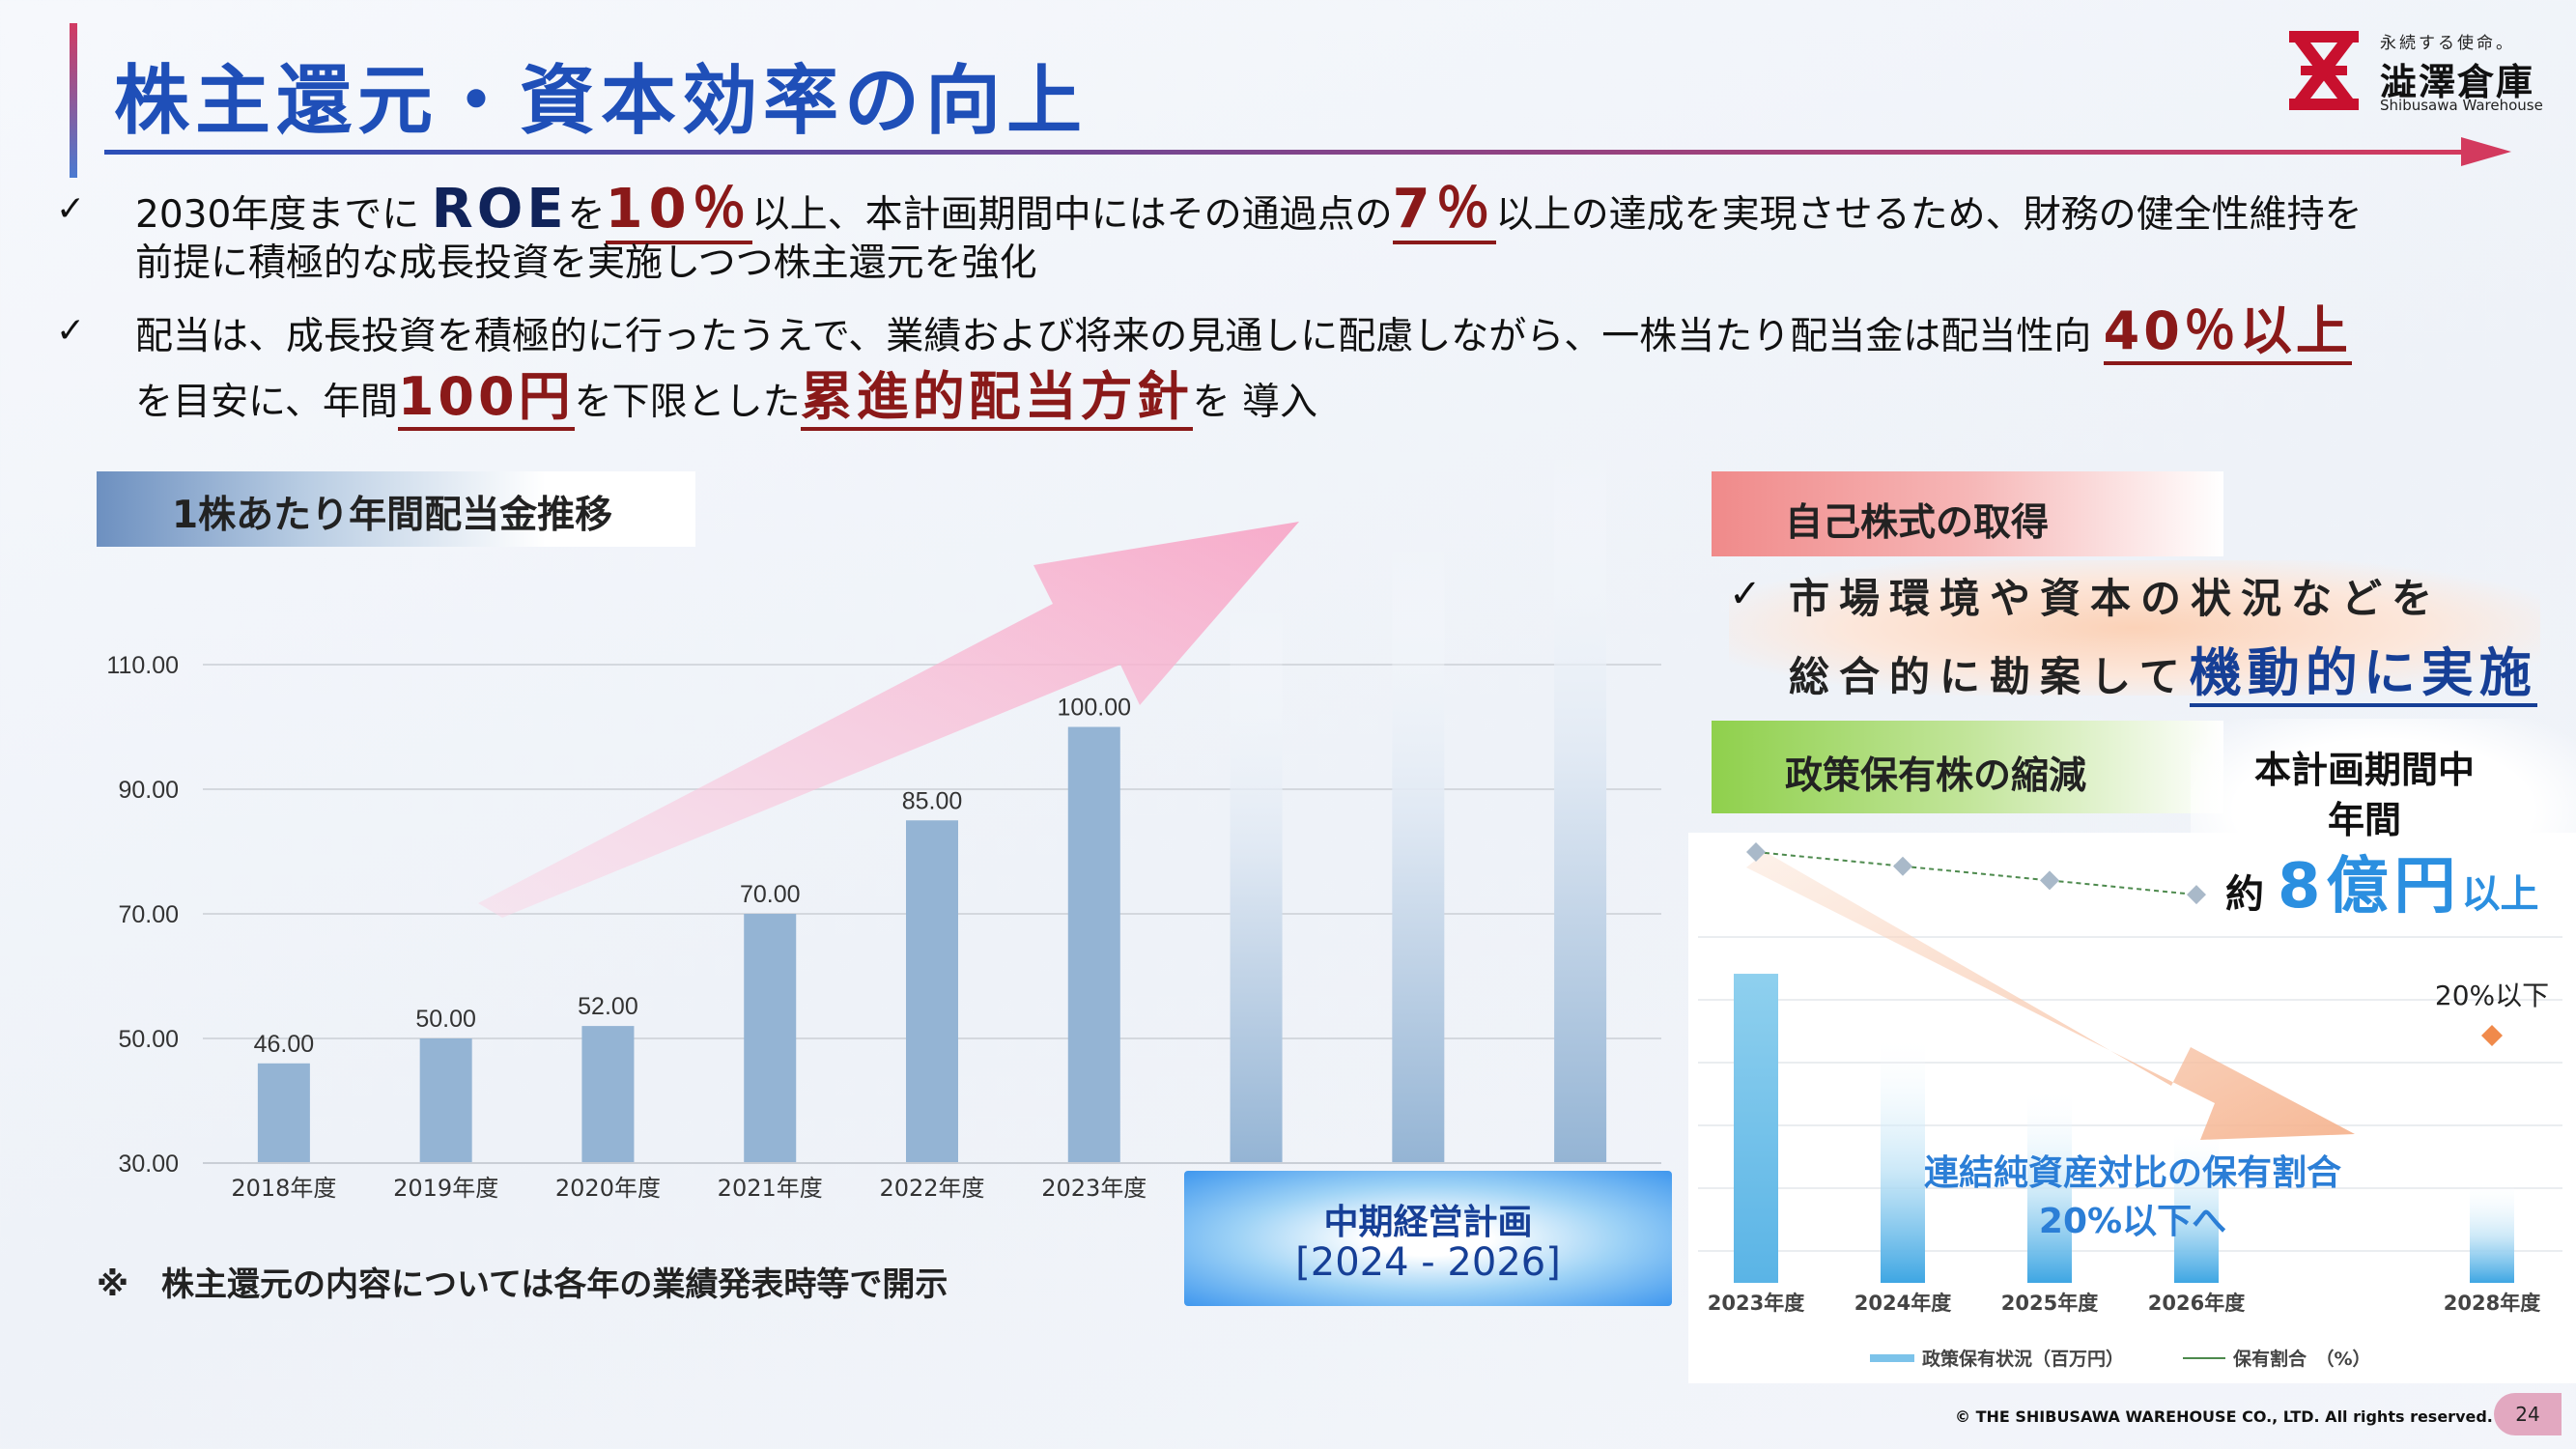 The height and width of the screenshot is (1449, 2576). What do you see at coordinates (1903, 1158) in the screenshot?
I see `holding-bar-2024年度` at bounding box center [1903, 1158].